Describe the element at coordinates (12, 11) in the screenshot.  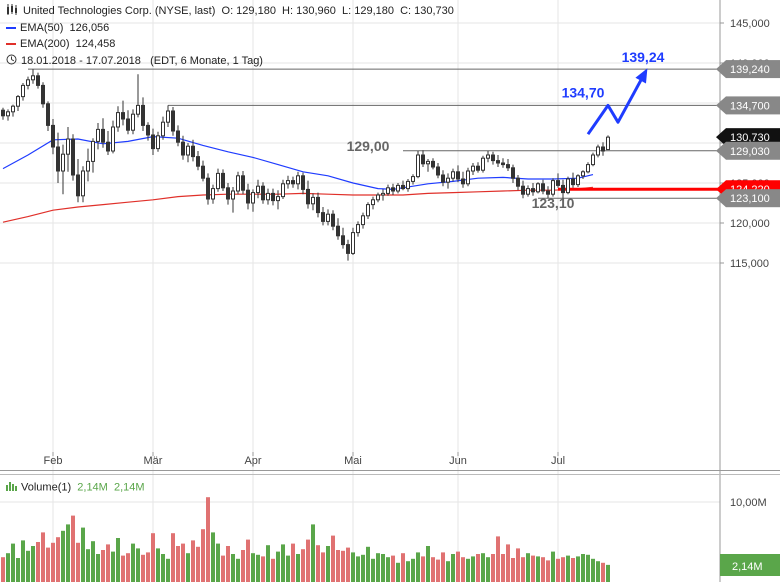
I see `chart-type-icon` at that location.